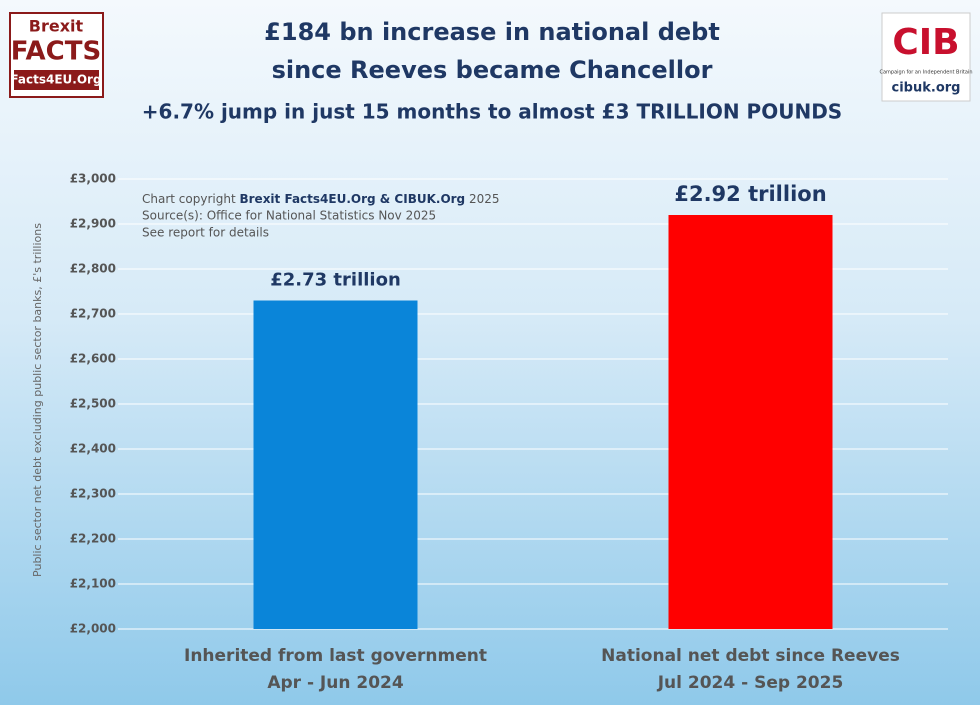 The width and height of the screenshot is (980, 705). I want to click on logo-text: Facts4EU.Org, so click(55, 80).